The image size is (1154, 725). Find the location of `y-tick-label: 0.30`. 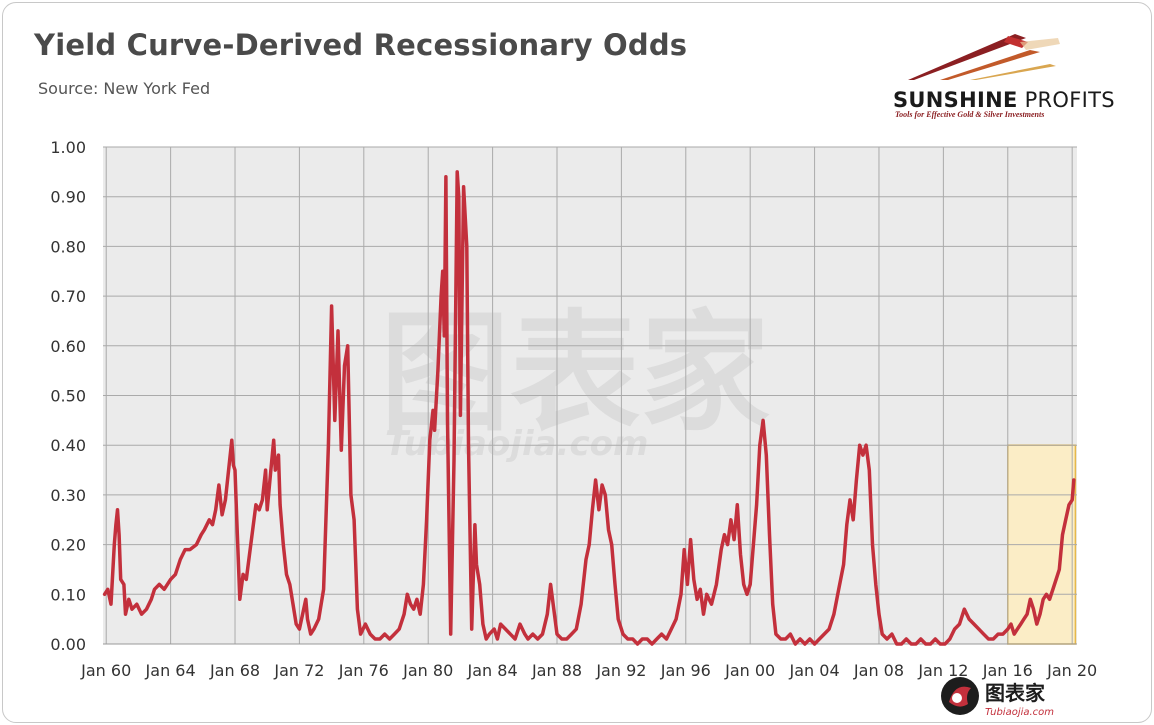

y-tick-label: 0.30 is located at coordinates (68, 495).